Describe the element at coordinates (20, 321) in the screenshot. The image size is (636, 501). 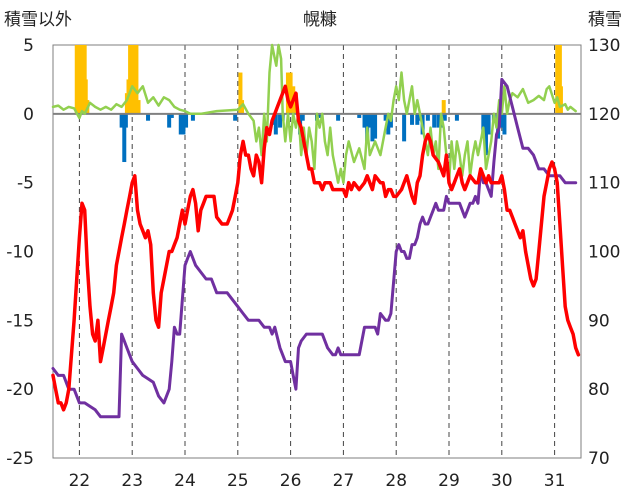
I see `y-left-tick-label: -15` at that location.